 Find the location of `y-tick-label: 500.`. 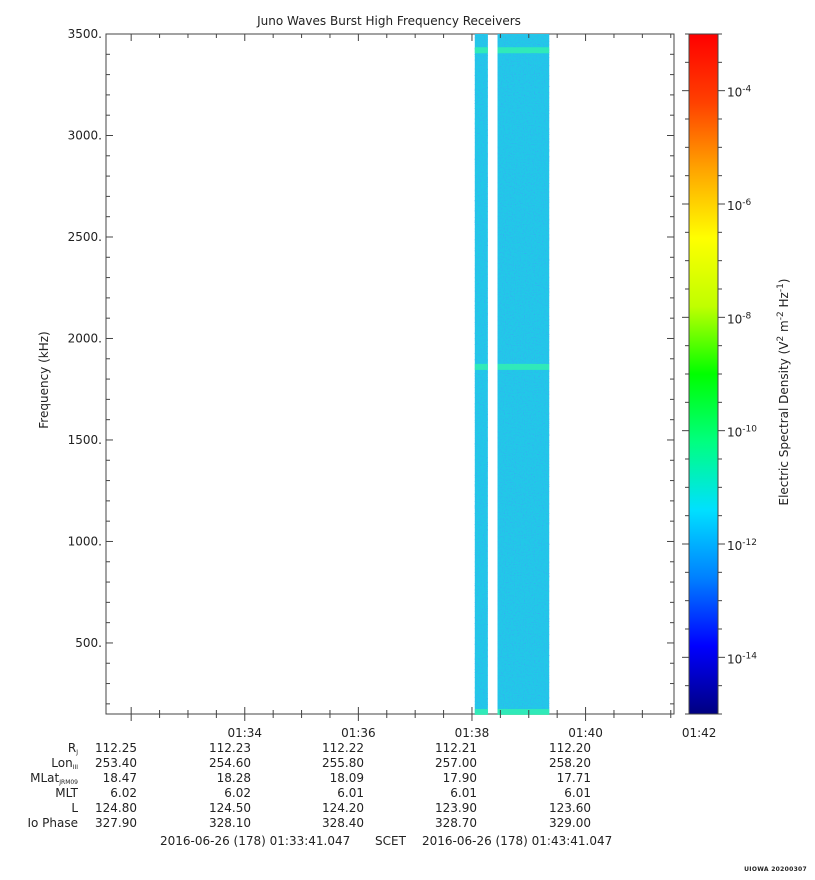

y-tick-label: 500. is located at coordinates (88, 643).